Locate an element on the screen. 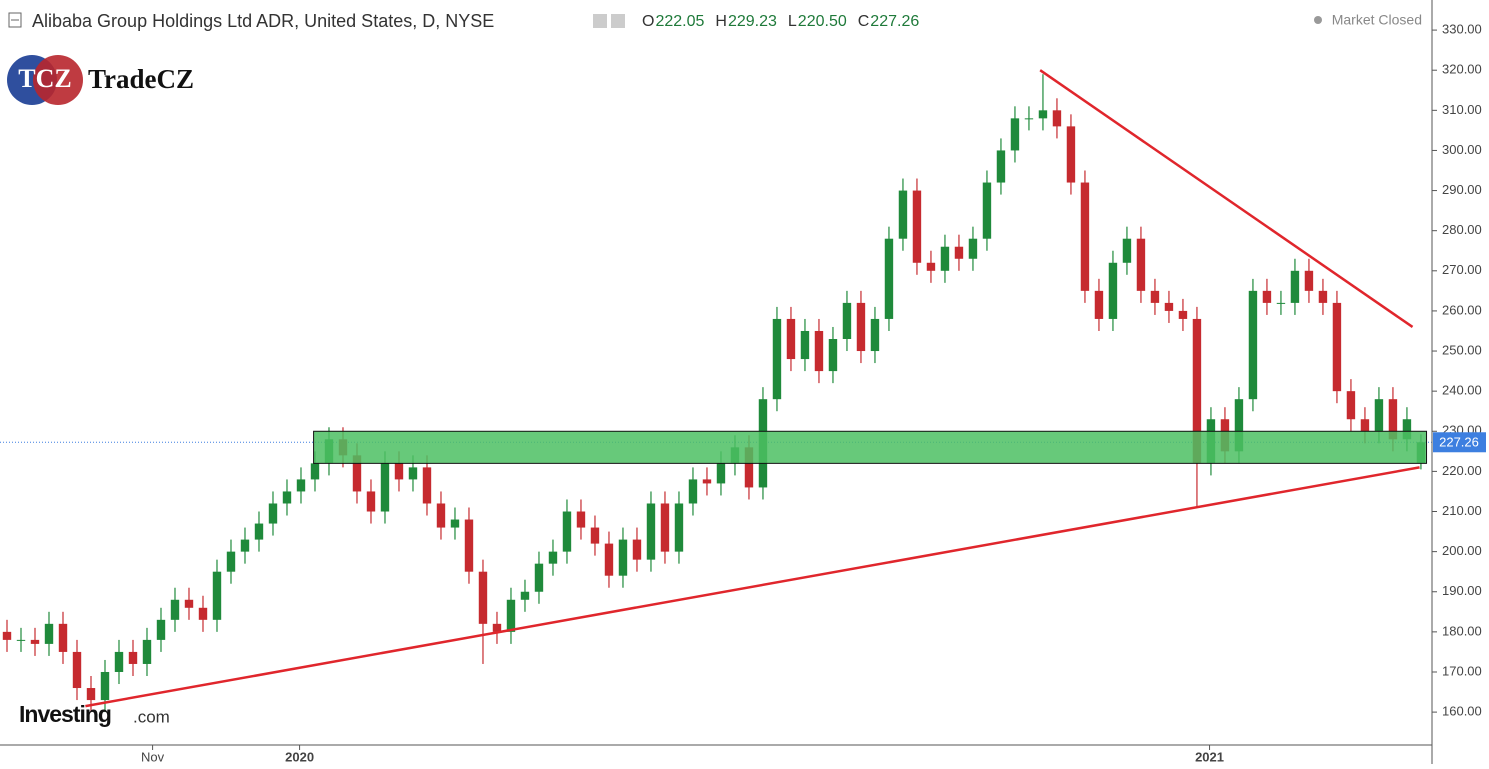  watermark-brand: Investing is located at coordinates (65, 714).